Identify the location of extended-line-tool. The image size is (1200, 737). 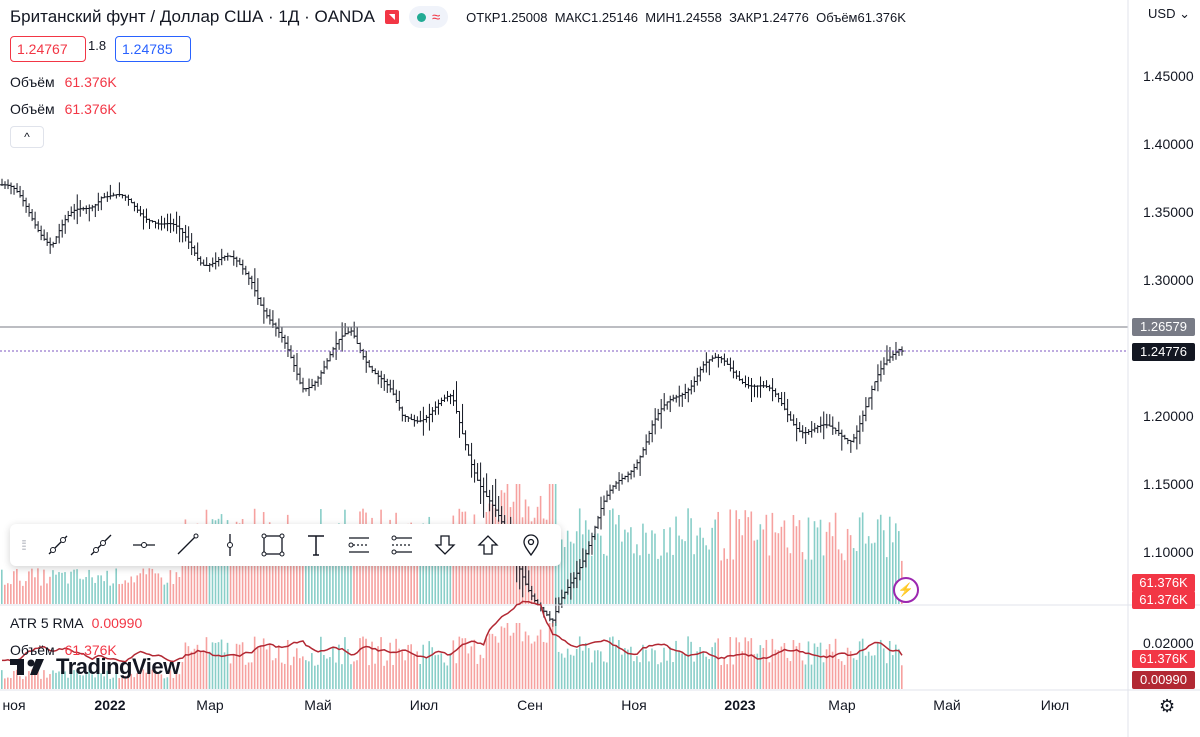
(186, 545).